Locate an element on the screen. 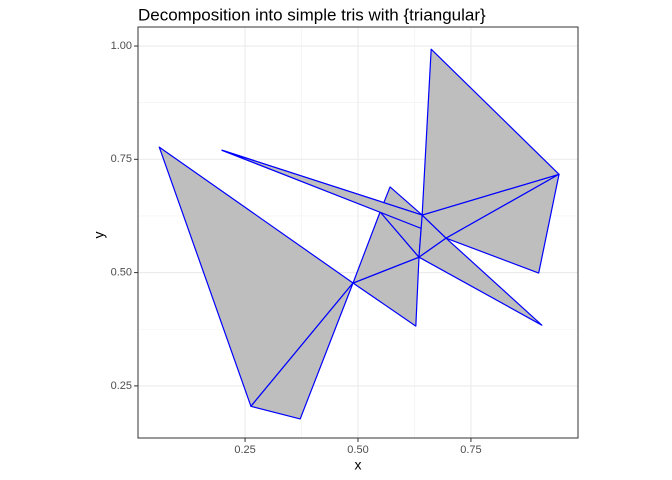 This screenshot has width=672, height=480. x-tick-label: 0.75 is located at coordinates (470, 450).